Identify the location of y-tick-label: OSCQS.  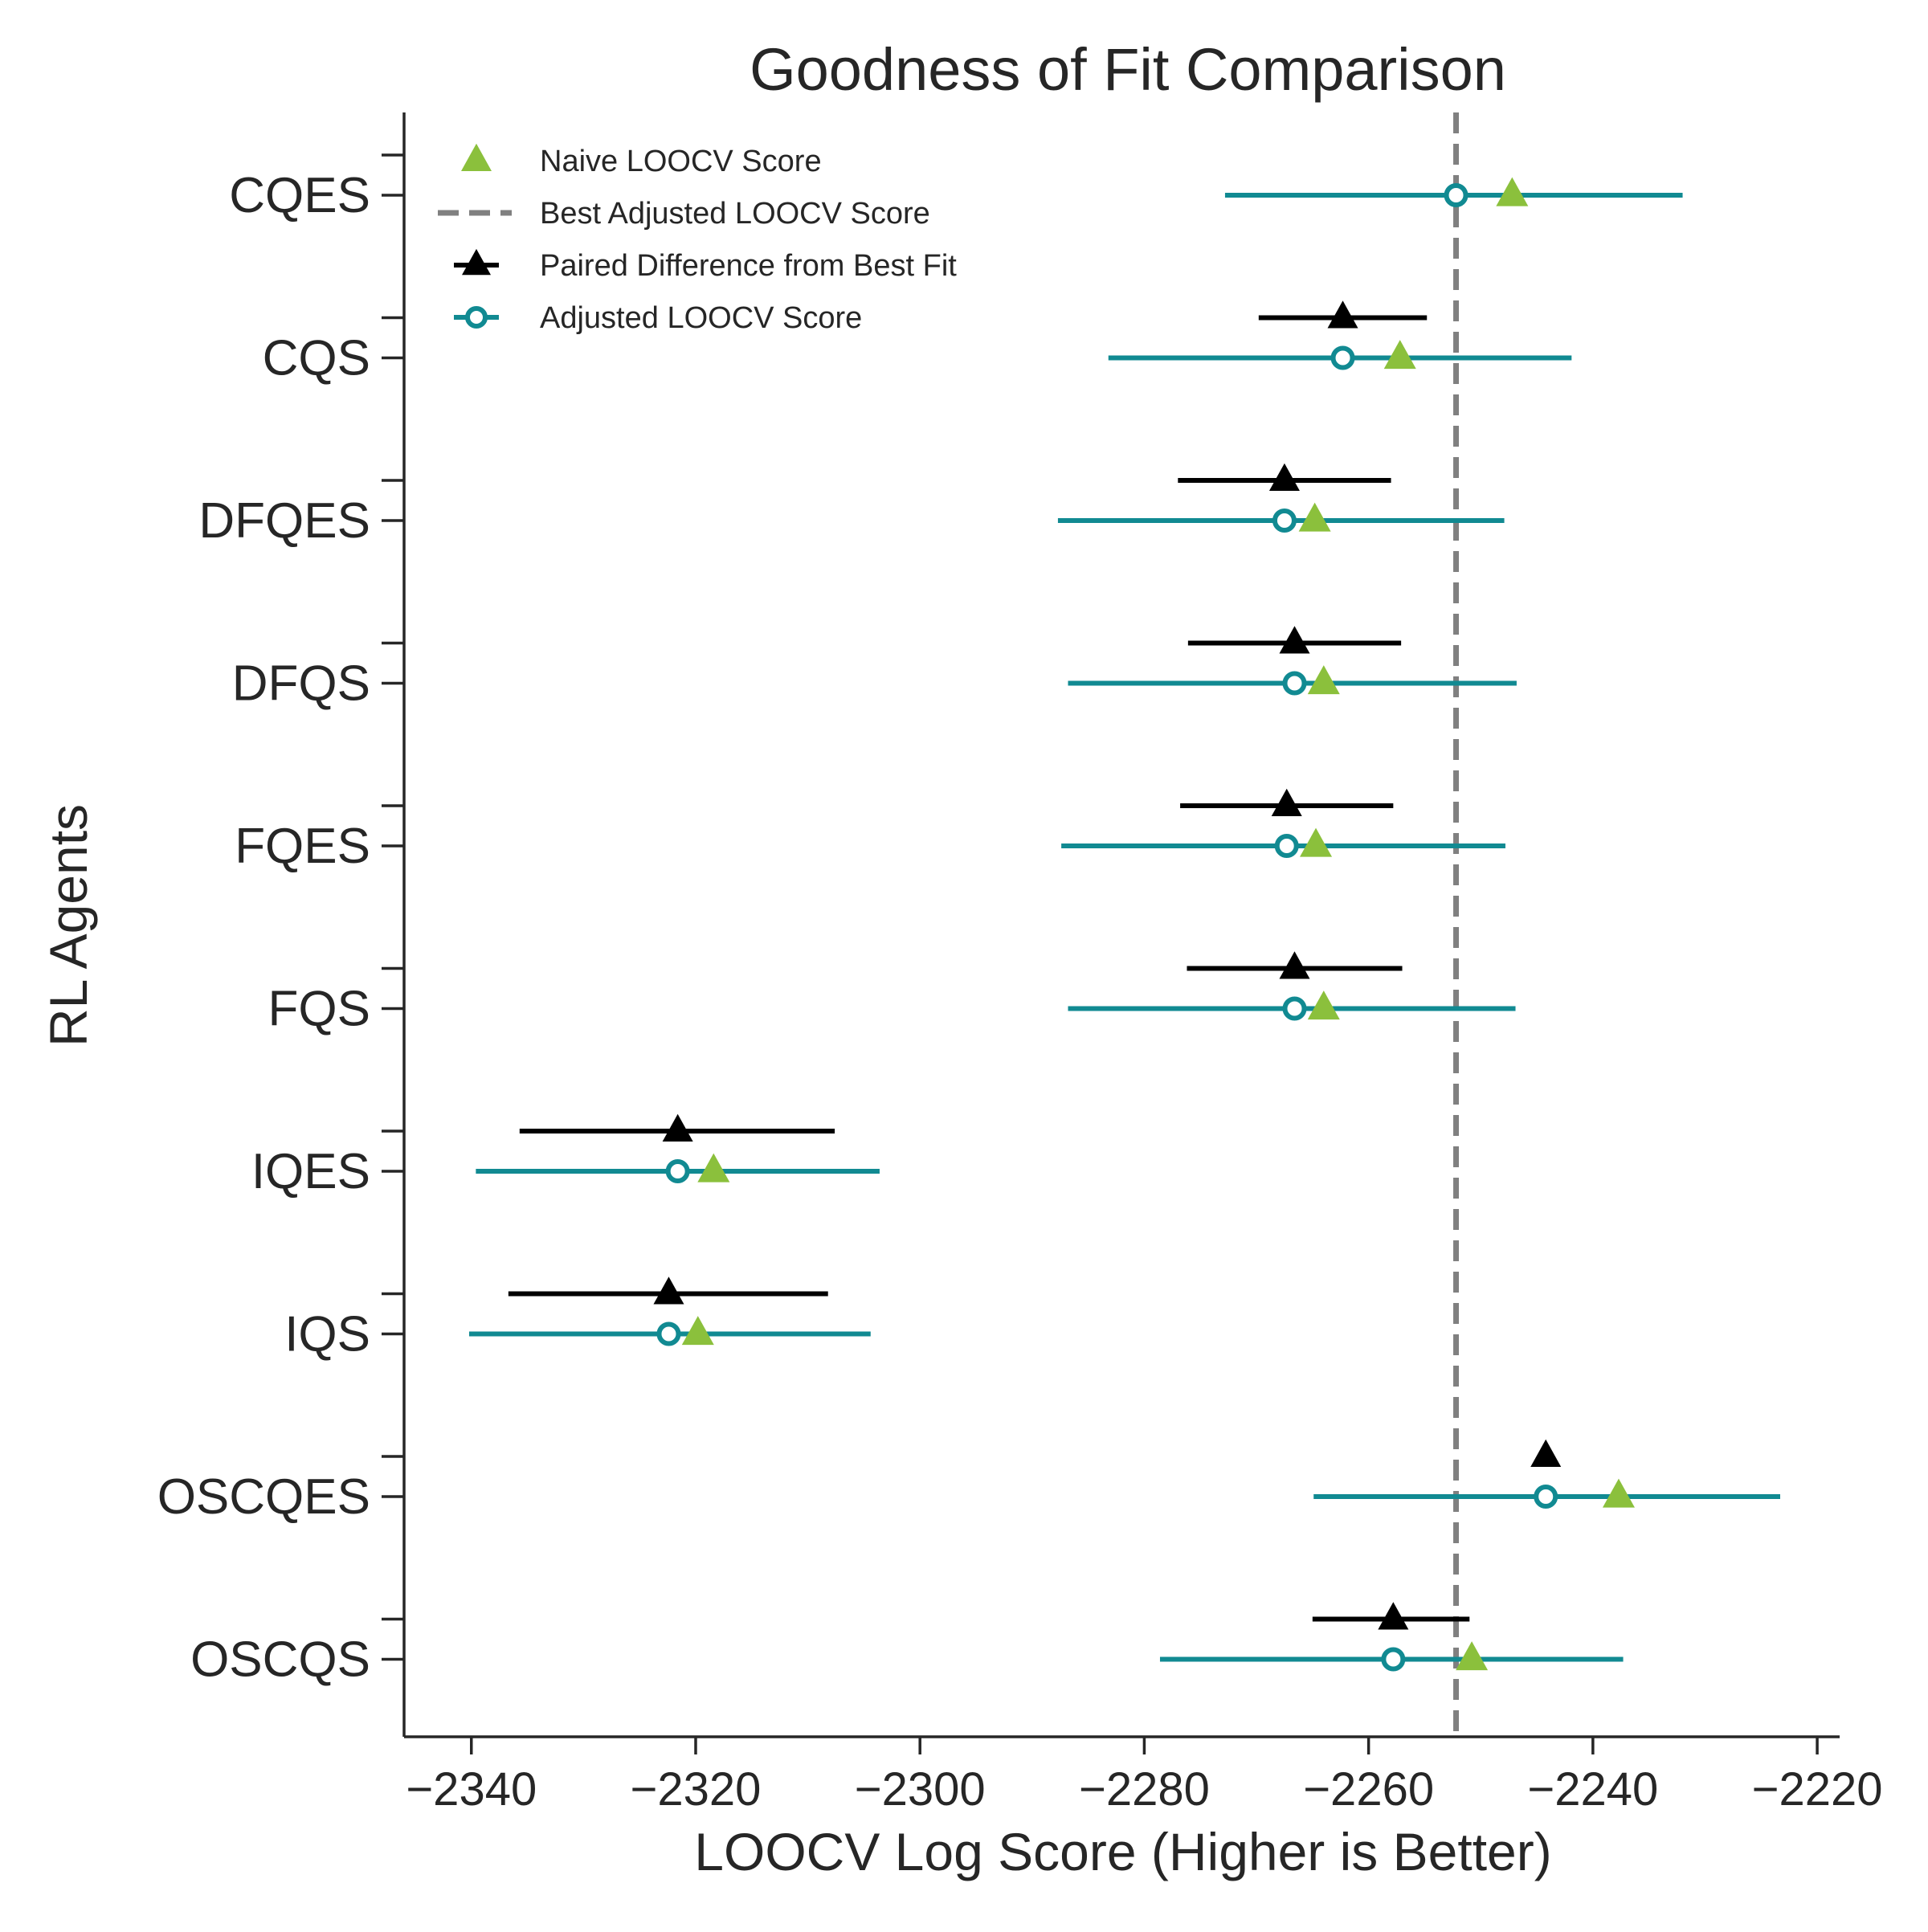
(280, 1660).